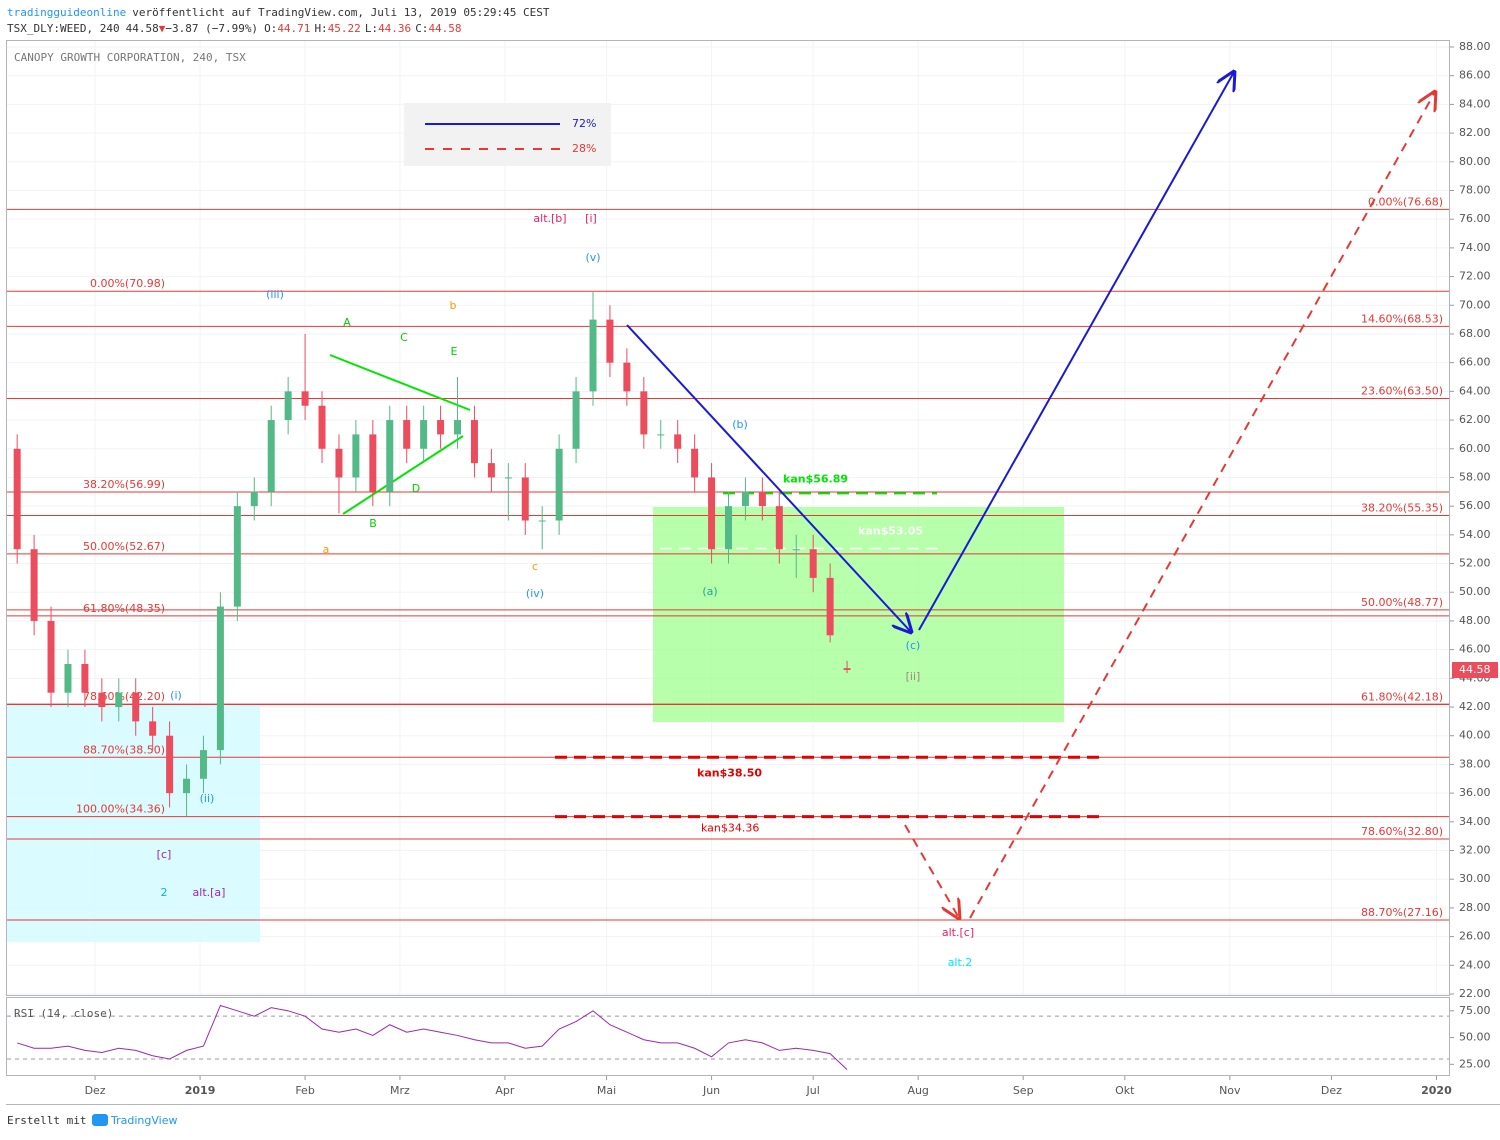 This screenshot has width=1500, height=1140. Describe the element at coordinates (813, 1090) in the screenshot. I see `x-tick-label: Jul` at that location.